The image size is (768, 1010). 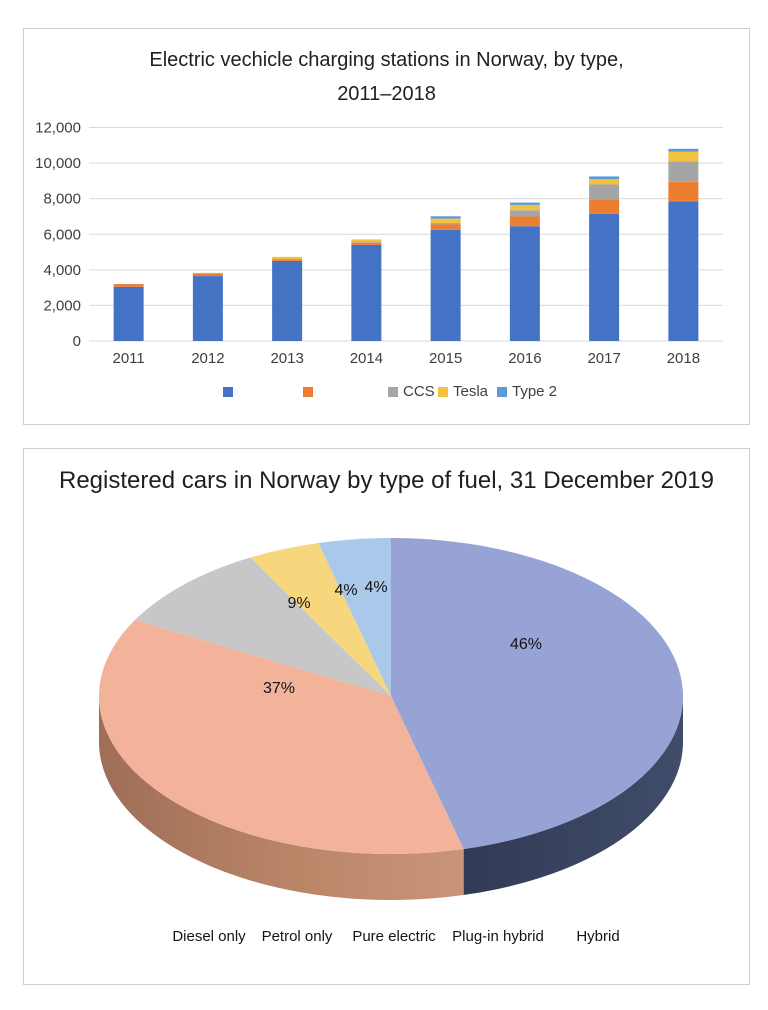 I want to click on y-axis-tick-label: 6,000, so click(x=62, y=234).